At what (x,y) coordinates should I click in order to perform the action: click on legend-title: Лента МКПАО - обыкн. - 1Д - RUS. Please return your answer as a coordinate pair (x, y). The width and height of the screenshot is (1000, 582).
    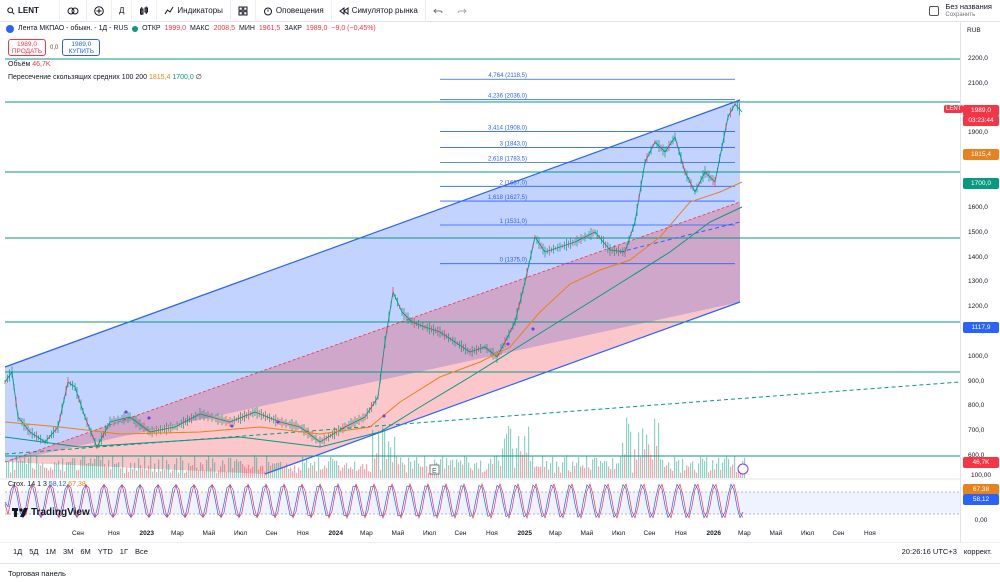
    Looking at the image, I should click on (73, 28).